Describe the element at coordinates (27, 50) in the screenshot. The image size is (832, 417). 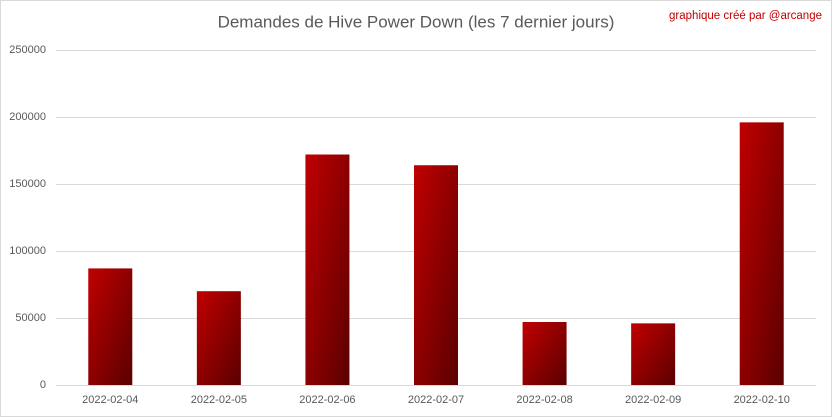
I see `y-tick-label: 250000` at that location.